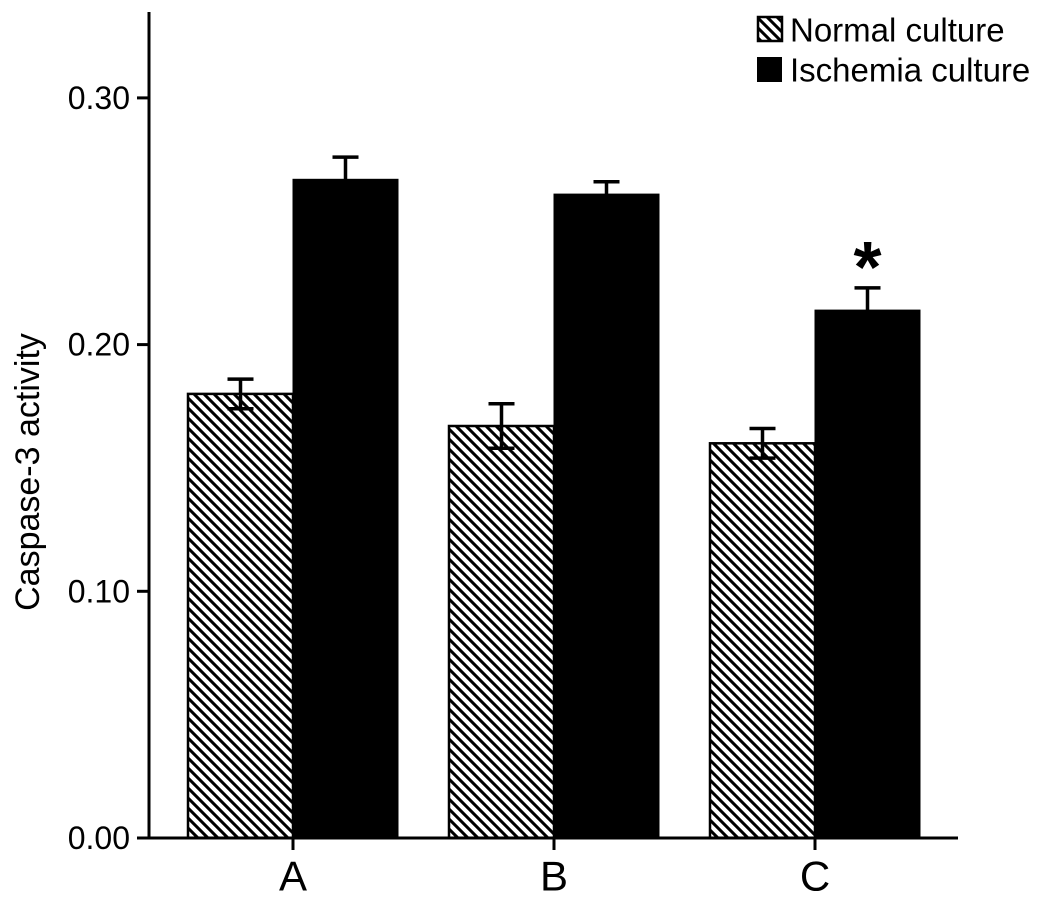  Describe the element at coordinates (554, 876) in the screenshot. I see `x-category-label-B: B` at that location.